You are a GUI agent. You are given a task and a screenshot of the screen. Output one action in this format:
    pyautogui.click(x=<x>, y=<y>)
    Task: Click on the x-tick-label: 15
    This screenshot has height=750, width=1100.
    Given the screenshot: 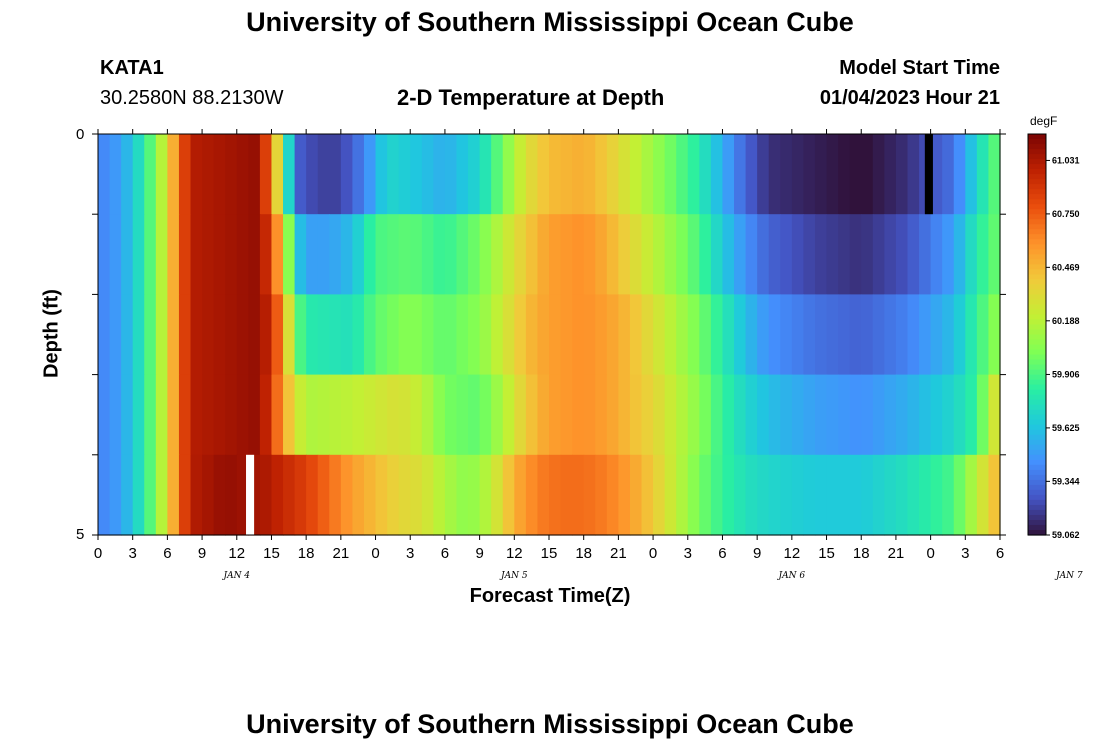 What is the action you would take?
    pyautogui.click(x=826, y=553)
    